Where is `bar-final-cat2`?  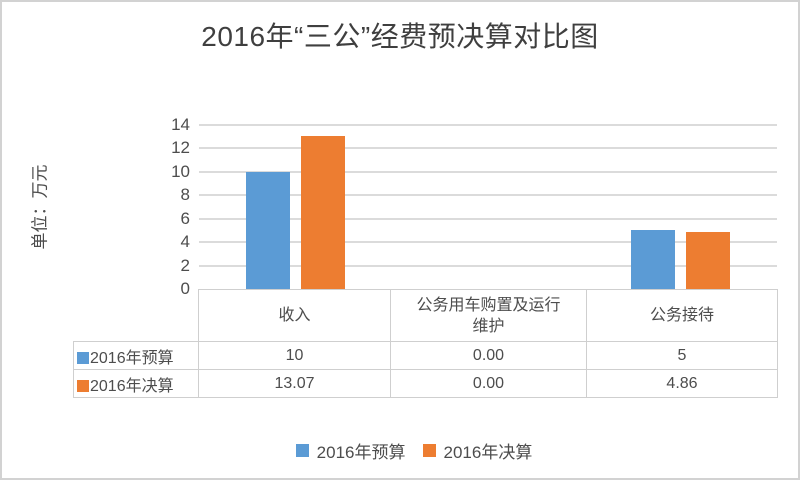
bar-final-cat2 is located at coordinates (708, 260).